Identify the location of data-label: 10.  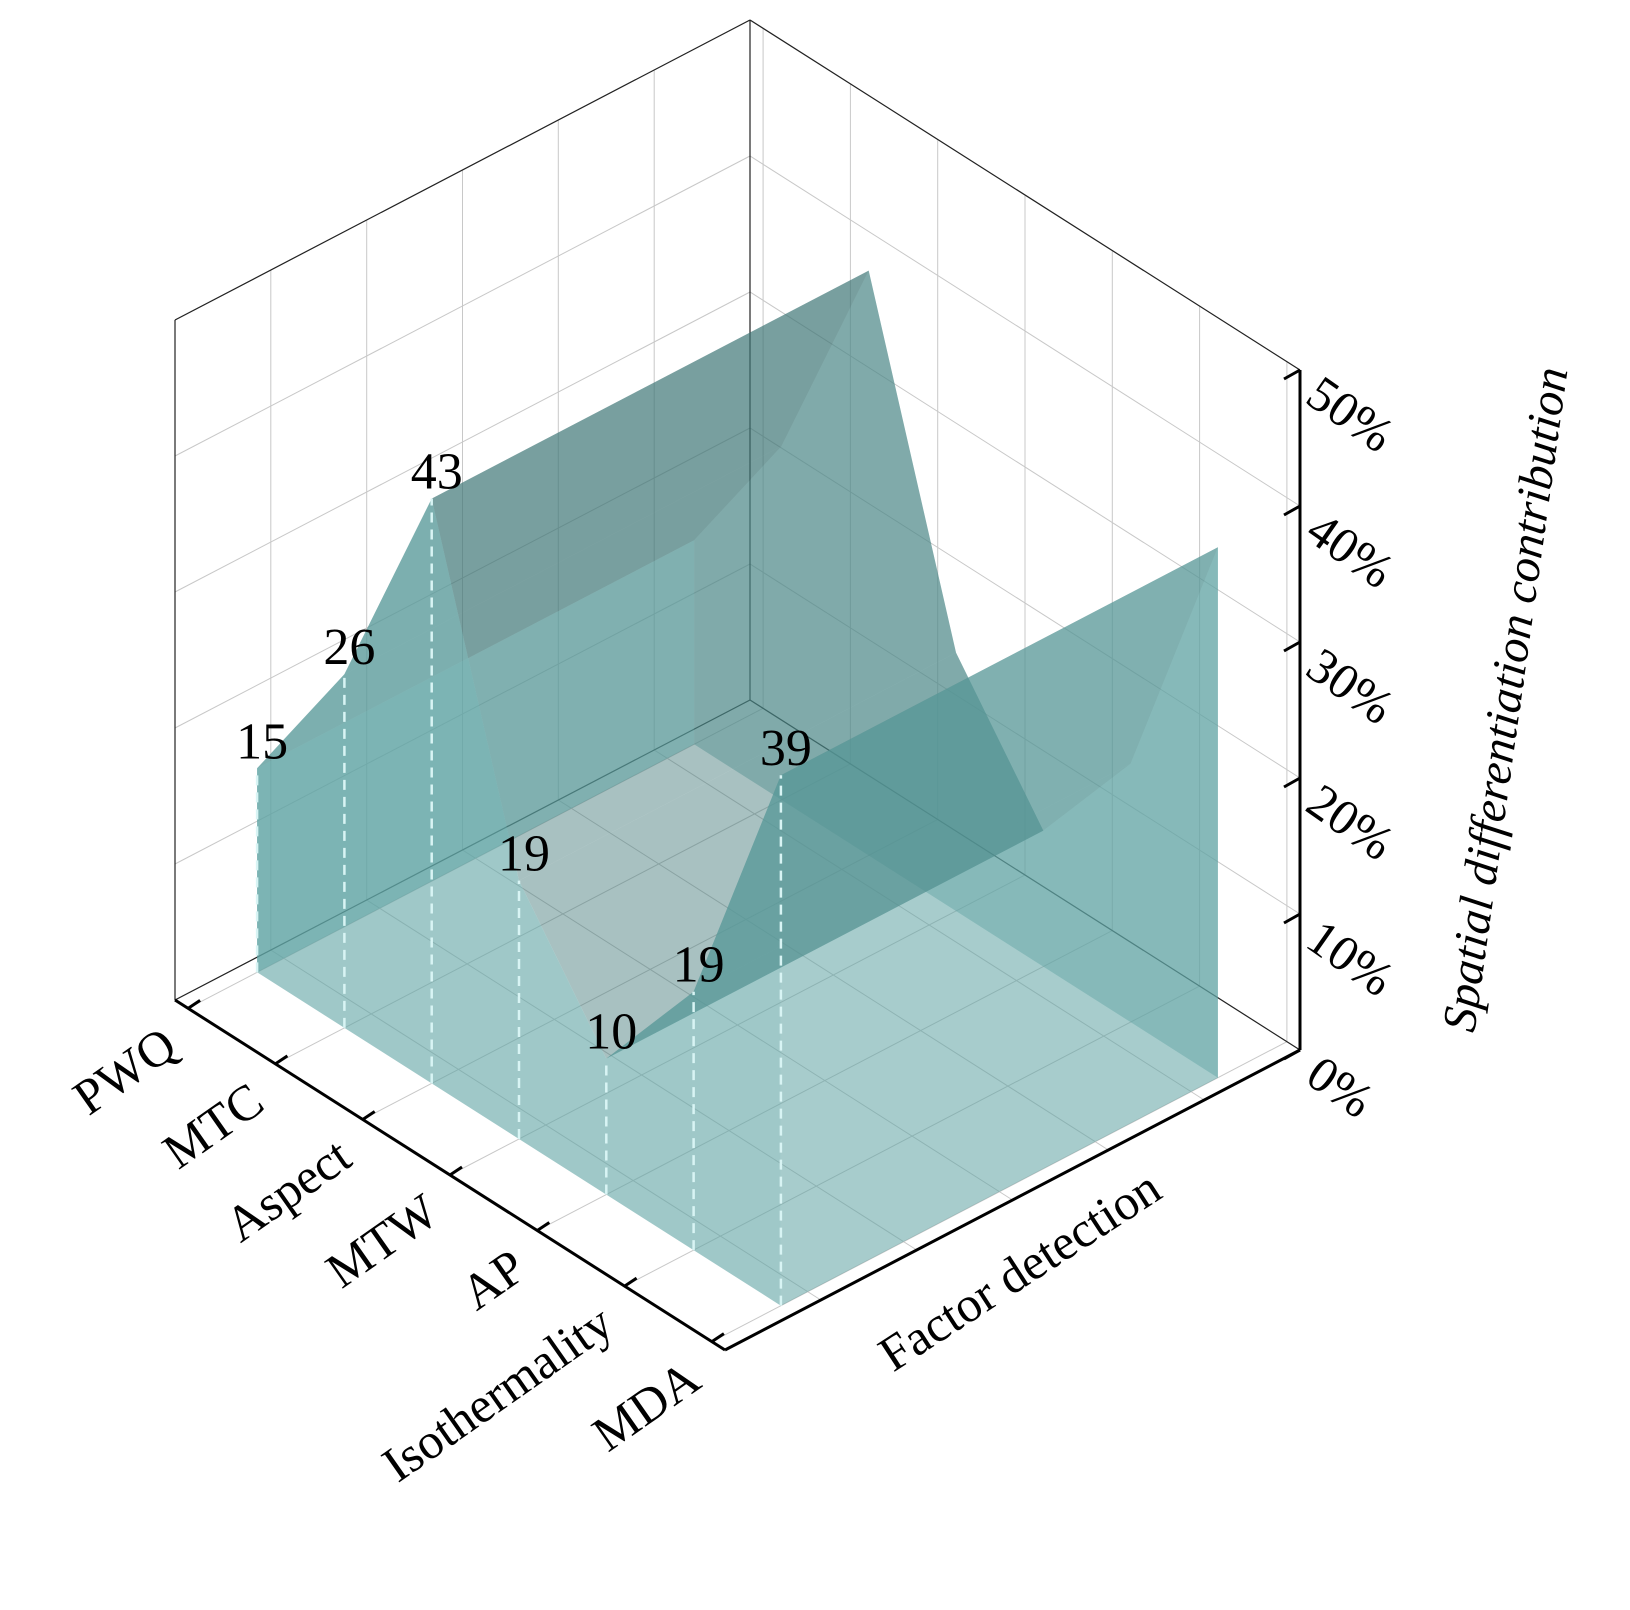
(611, 1031).